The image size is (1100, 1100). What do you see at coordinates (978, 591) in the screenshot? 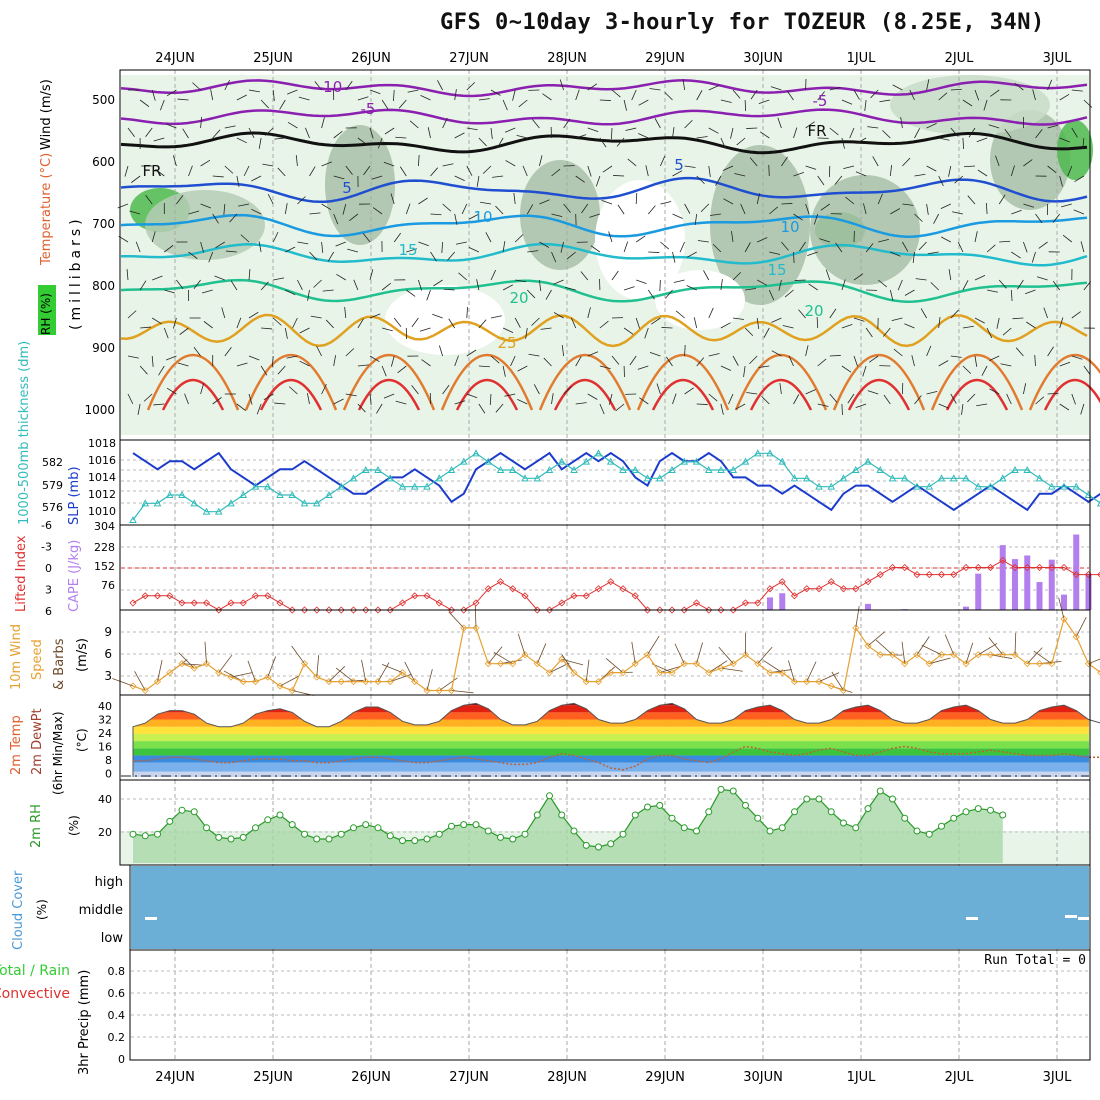
I see `cape-bar` at bounding box center [978, 591].